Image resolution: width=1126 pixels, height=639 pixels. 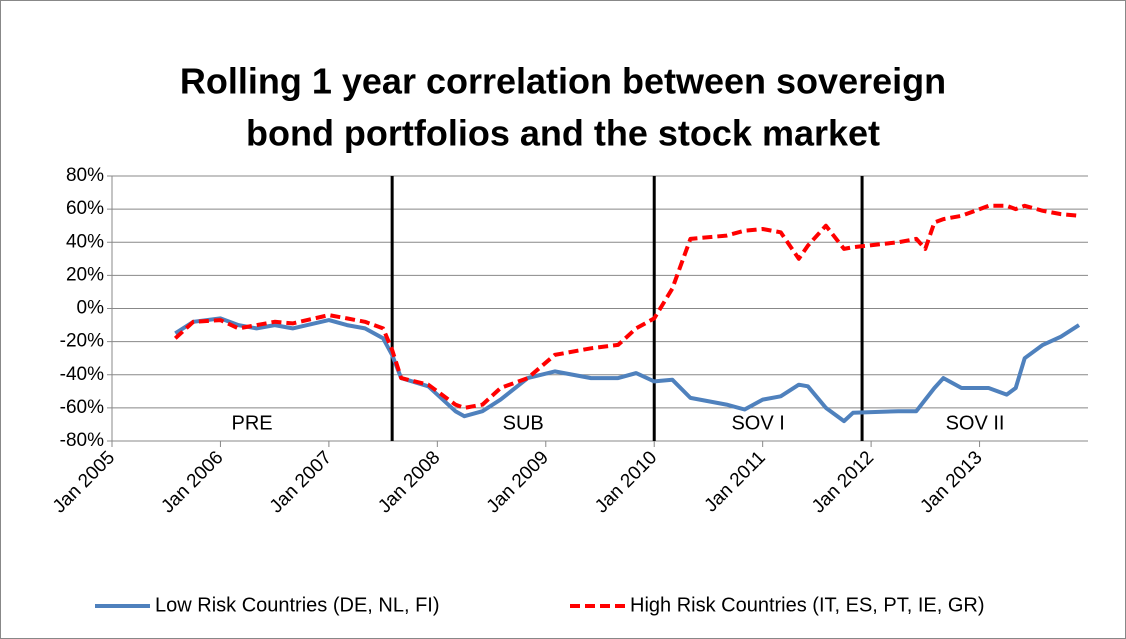 I want to click on chart-title: bond portfolios and the stock market, so click(x=563, y=133).